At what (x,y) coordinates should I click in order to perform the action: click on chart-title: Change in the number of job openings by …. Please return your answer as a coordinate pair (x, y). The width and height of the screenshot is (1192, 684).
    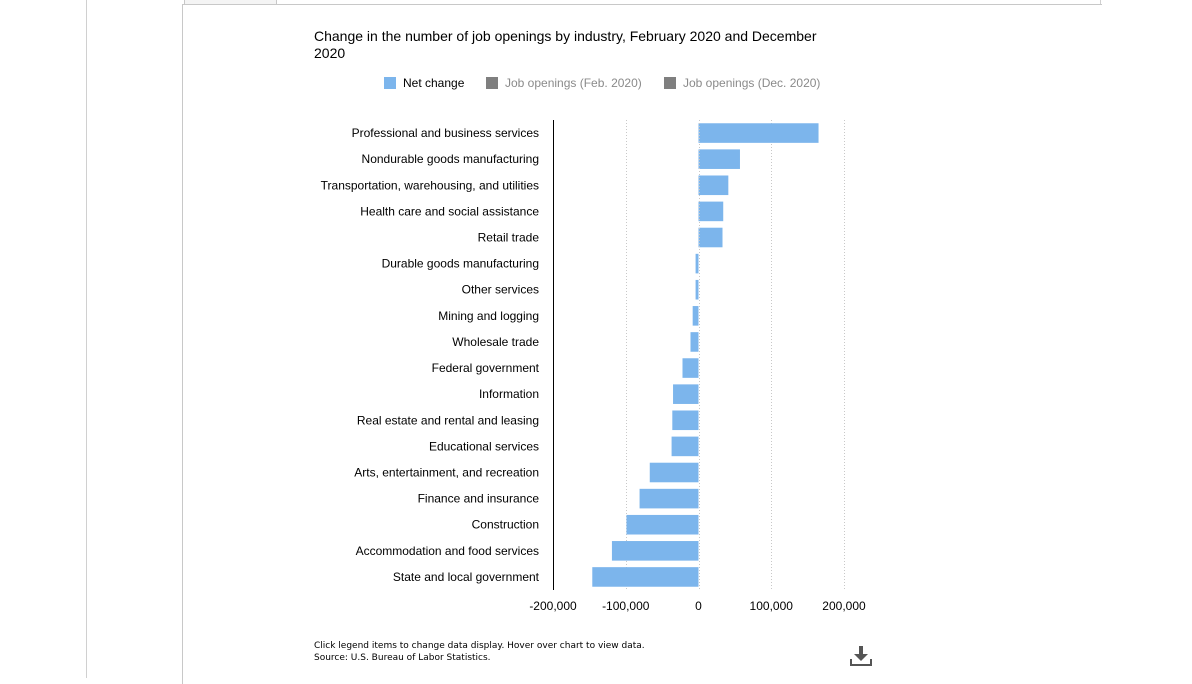
    Looking at the image, I should click on (565, 44).